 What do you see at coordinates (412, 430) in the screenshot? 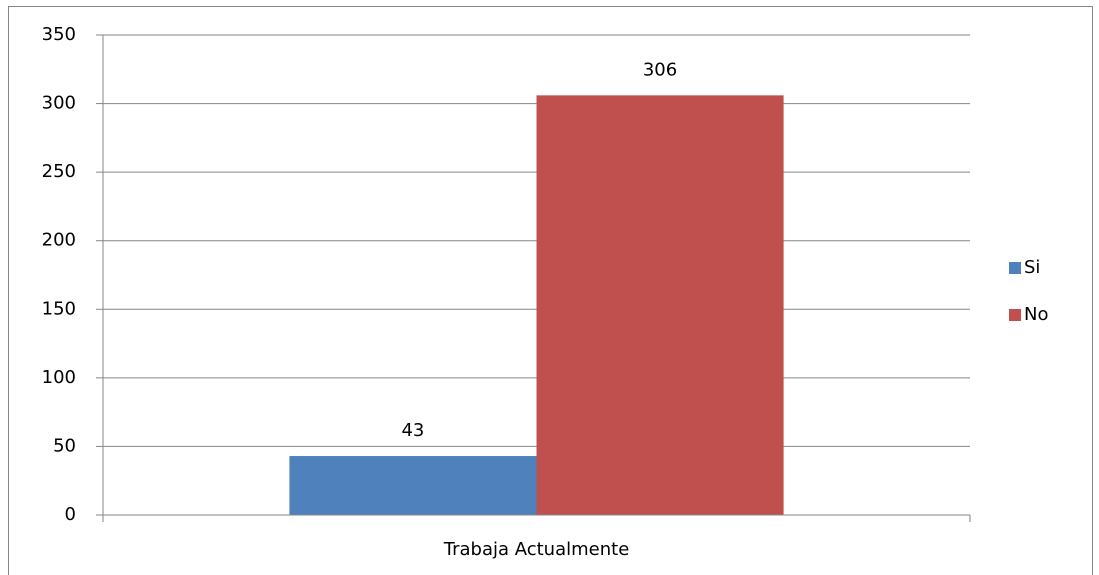
I see `data-label: 43` at bounding box center [412, 430].